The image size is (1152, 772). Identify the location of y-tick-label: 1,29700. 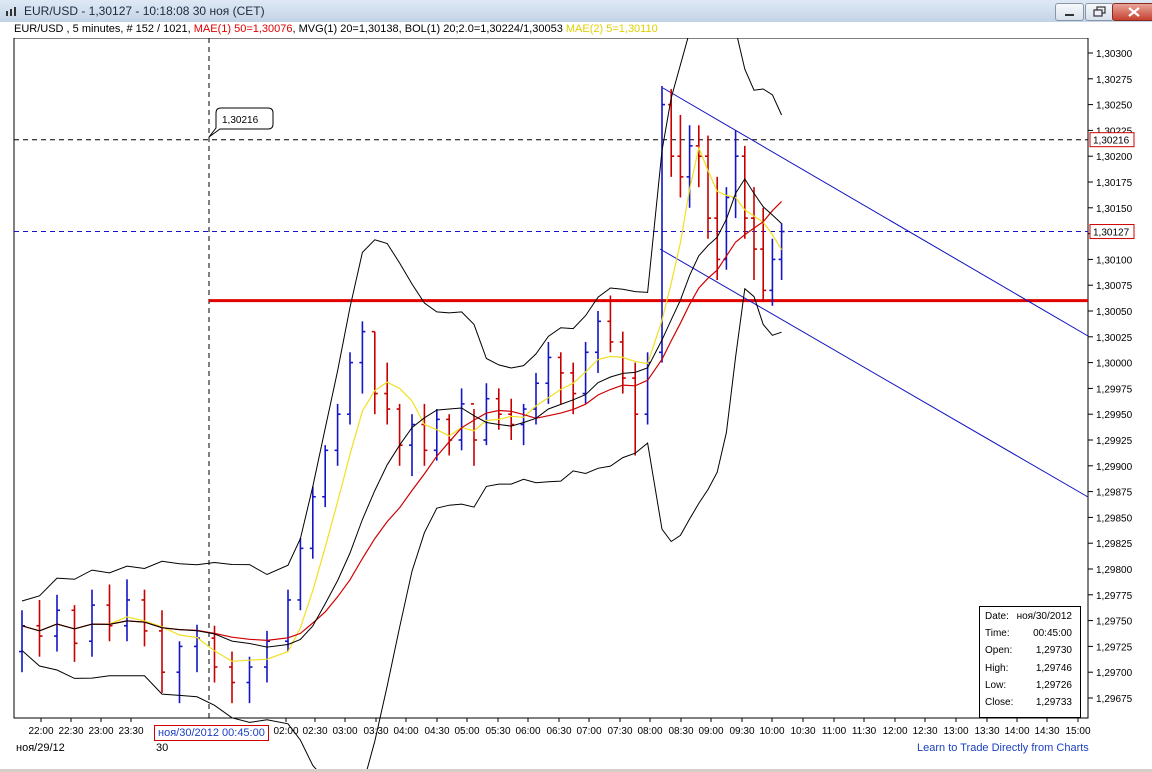
(1114, 673).